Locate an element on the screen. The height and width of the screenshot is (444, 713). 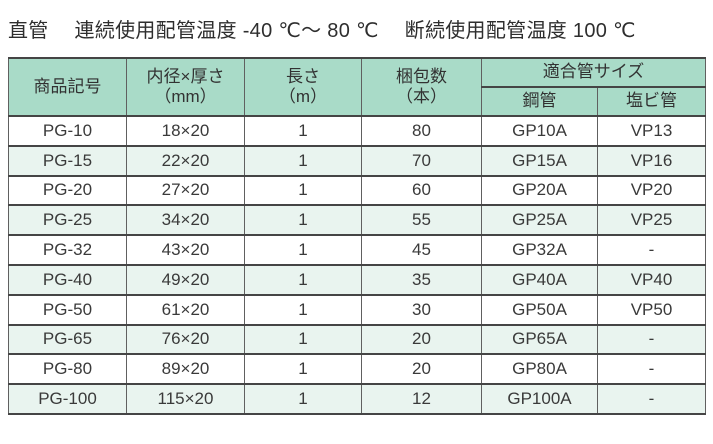
cell-pvc-pipe: VP16 is located at coordinates (651, 160).